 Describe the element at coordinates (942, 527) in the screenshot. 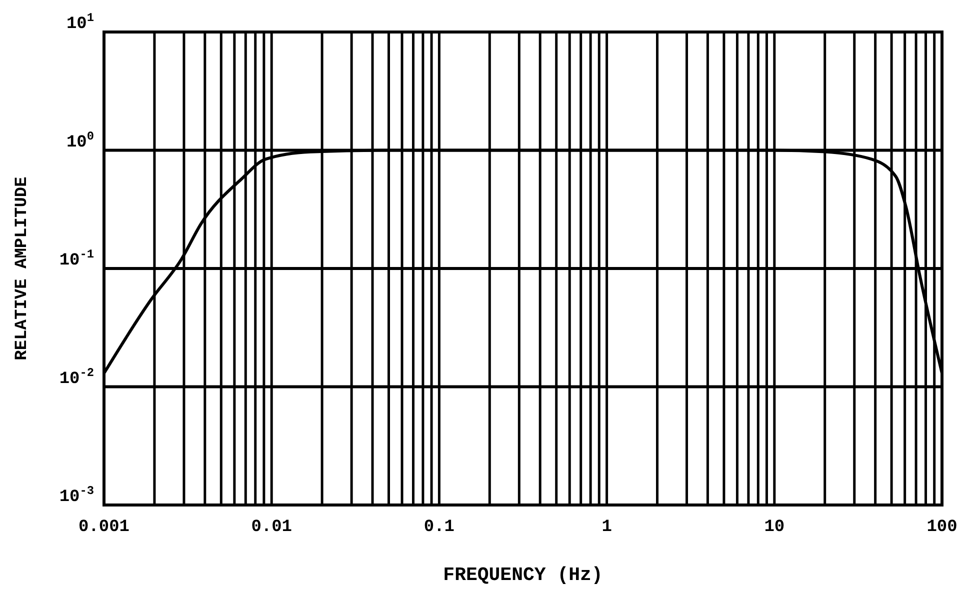

I see `x-tick-label: 100` at that location.